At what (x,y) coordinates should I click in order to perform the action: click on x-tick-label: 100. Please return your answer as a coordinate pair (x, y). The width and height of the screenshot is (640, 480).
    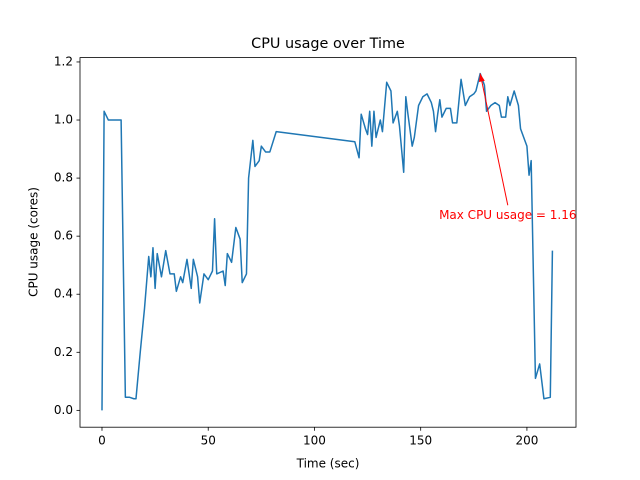
    Looking at the image, I should click on (314, 441).